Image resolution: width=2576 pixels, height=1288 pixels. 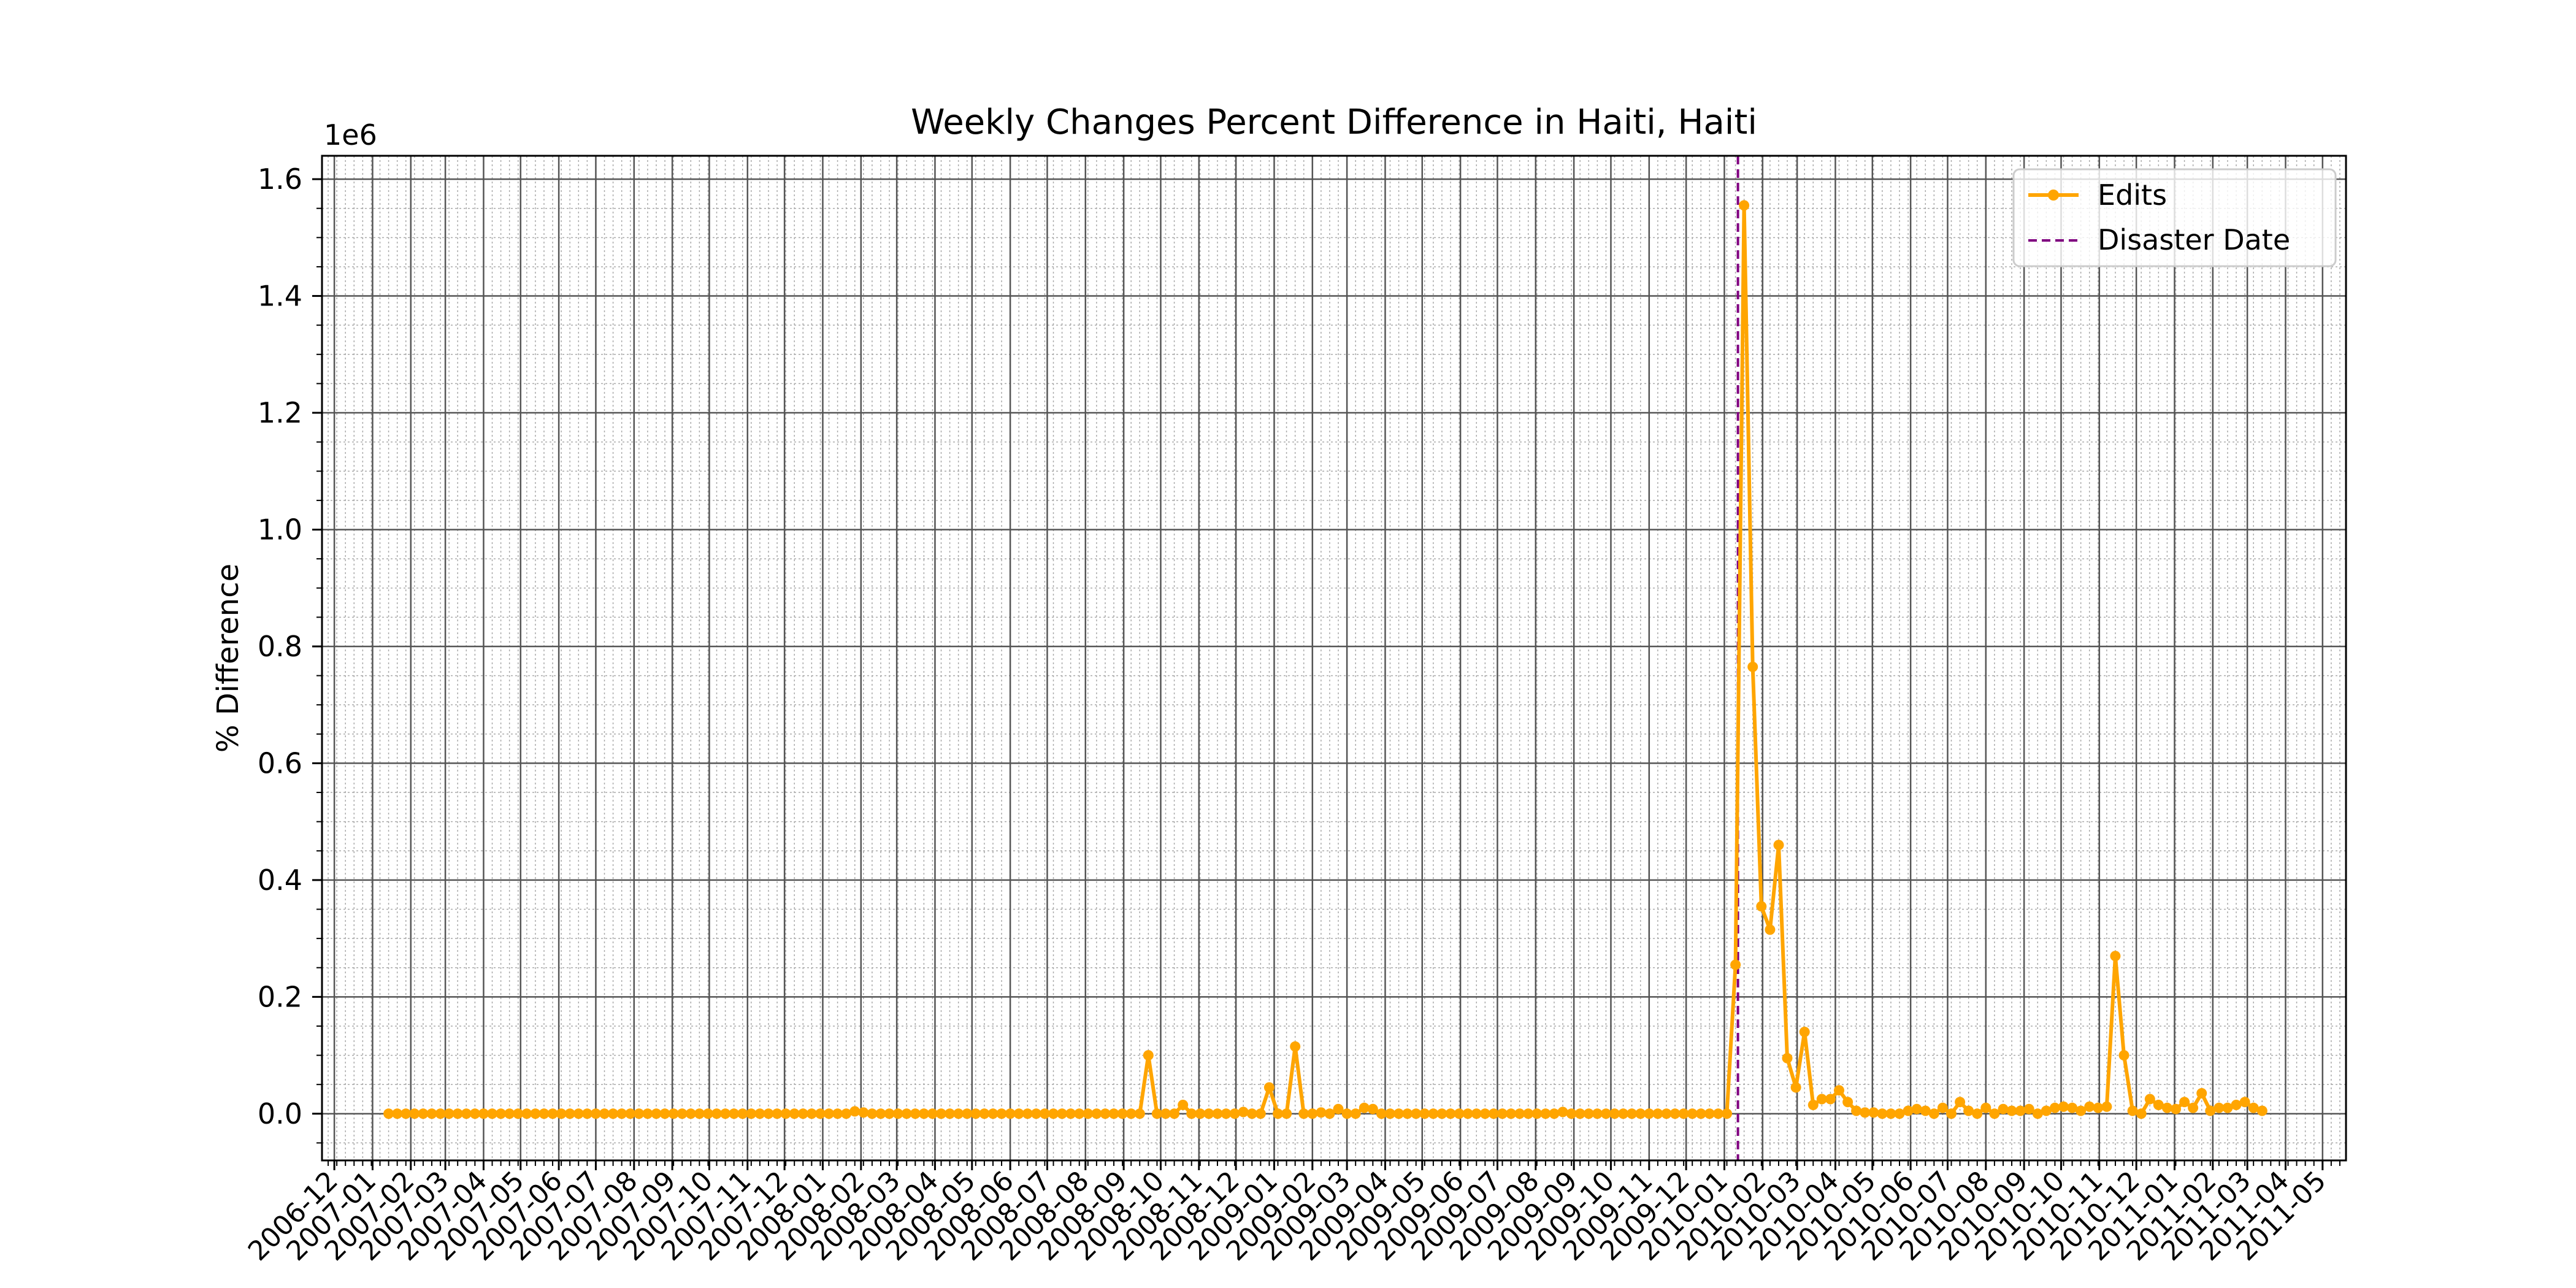 I want to click on legend-disaster-label: Disaster Date, so click(x=2194, y=239).